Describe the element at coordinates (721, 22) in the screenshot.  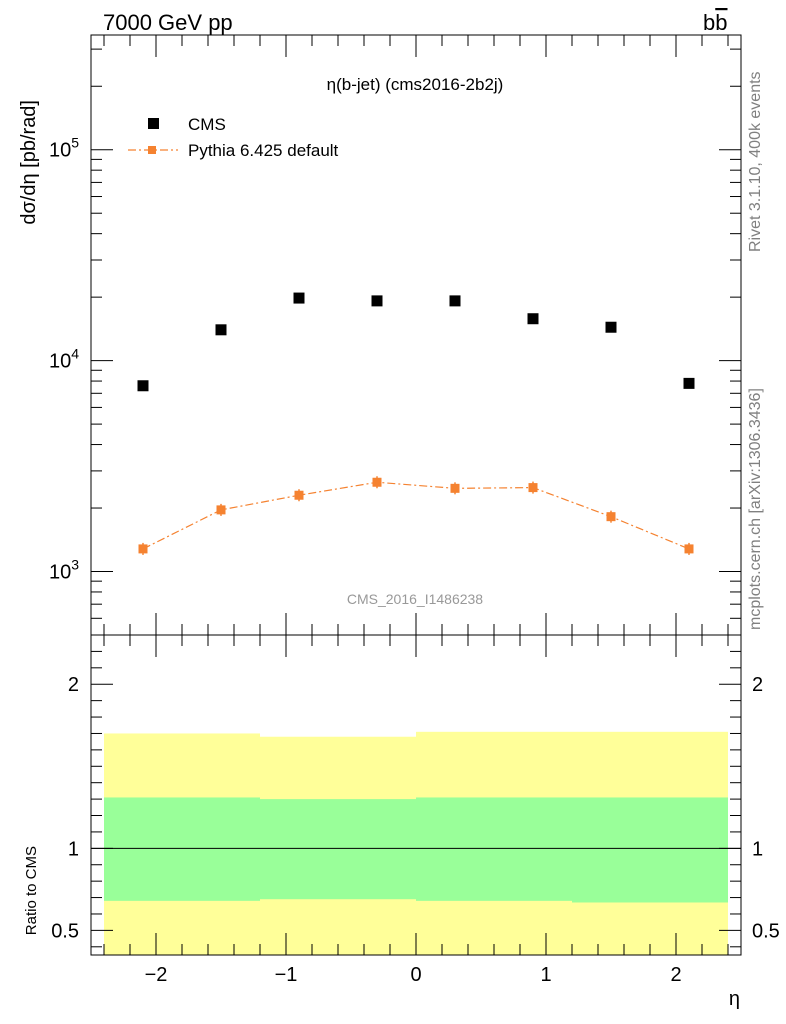
I see `header-right-bar: b` at that location.